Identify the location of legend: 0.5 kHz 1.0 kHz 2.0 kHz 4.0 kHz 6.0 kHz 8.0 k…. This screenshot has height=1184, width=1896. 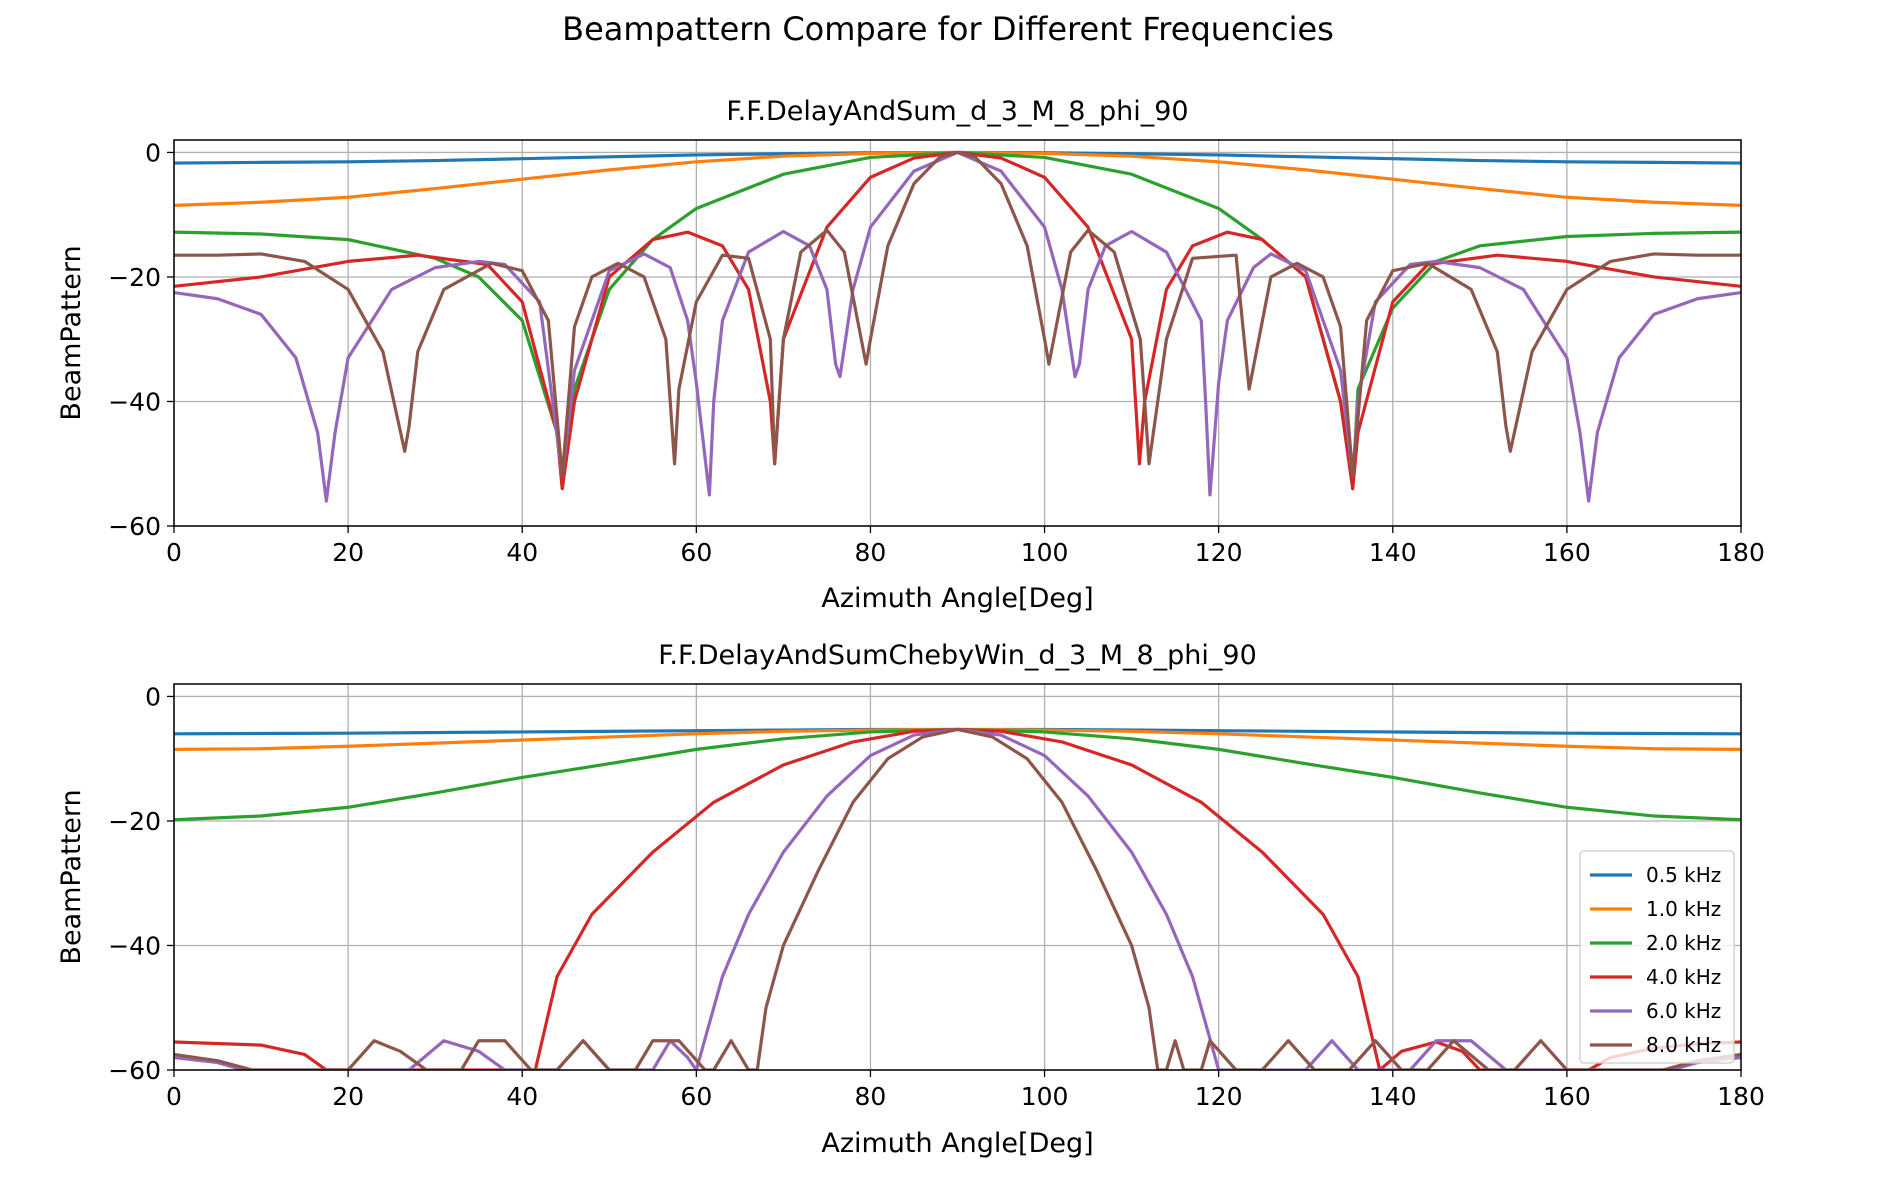
(1657, 957).